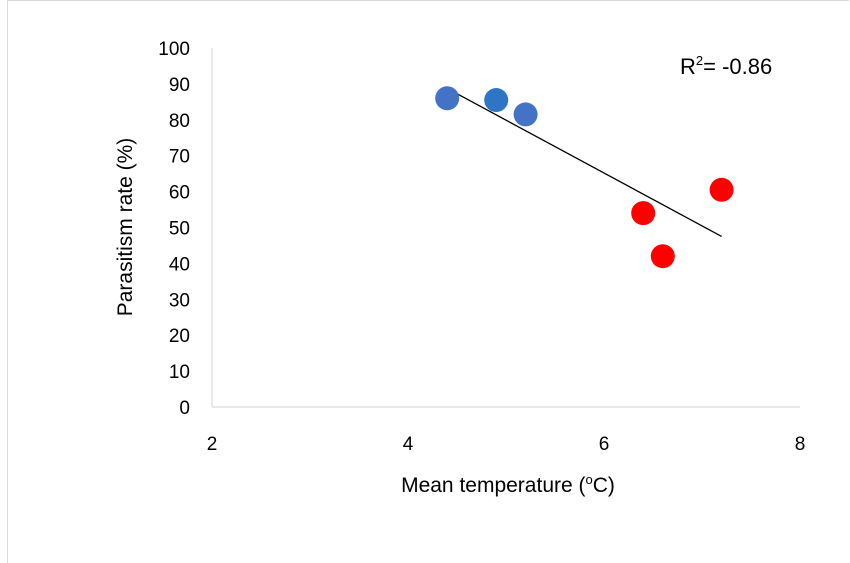 Image resolution: width=850 pixels, height=563 pixels. Describe the element at coordinates (174, 49) in the screenshot. I see `y-tick-label: 100` at that location.